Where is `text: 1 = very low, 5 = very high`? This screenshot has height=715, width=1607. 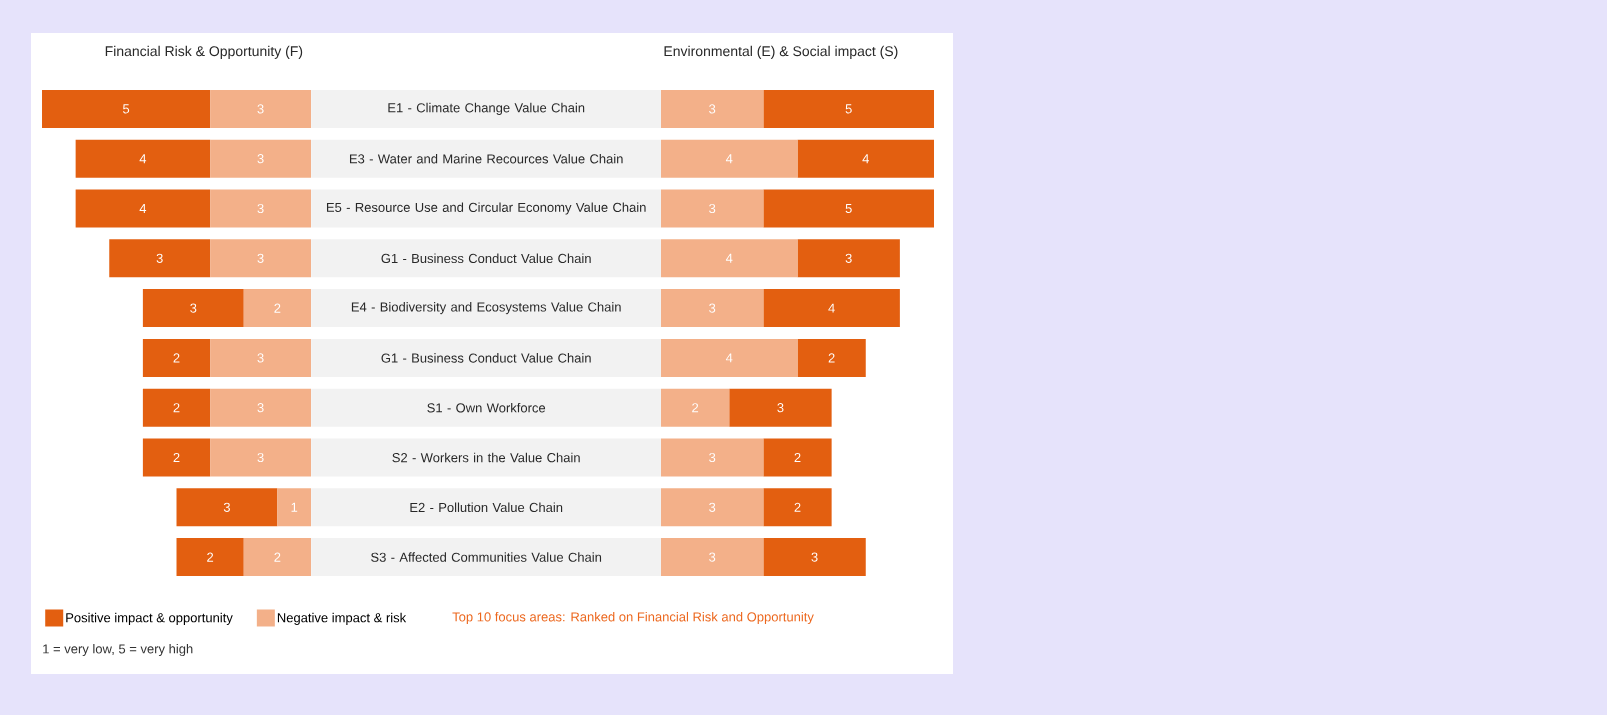
text: 1 = very low, 5 = very high is located at coordinates (118, 650).